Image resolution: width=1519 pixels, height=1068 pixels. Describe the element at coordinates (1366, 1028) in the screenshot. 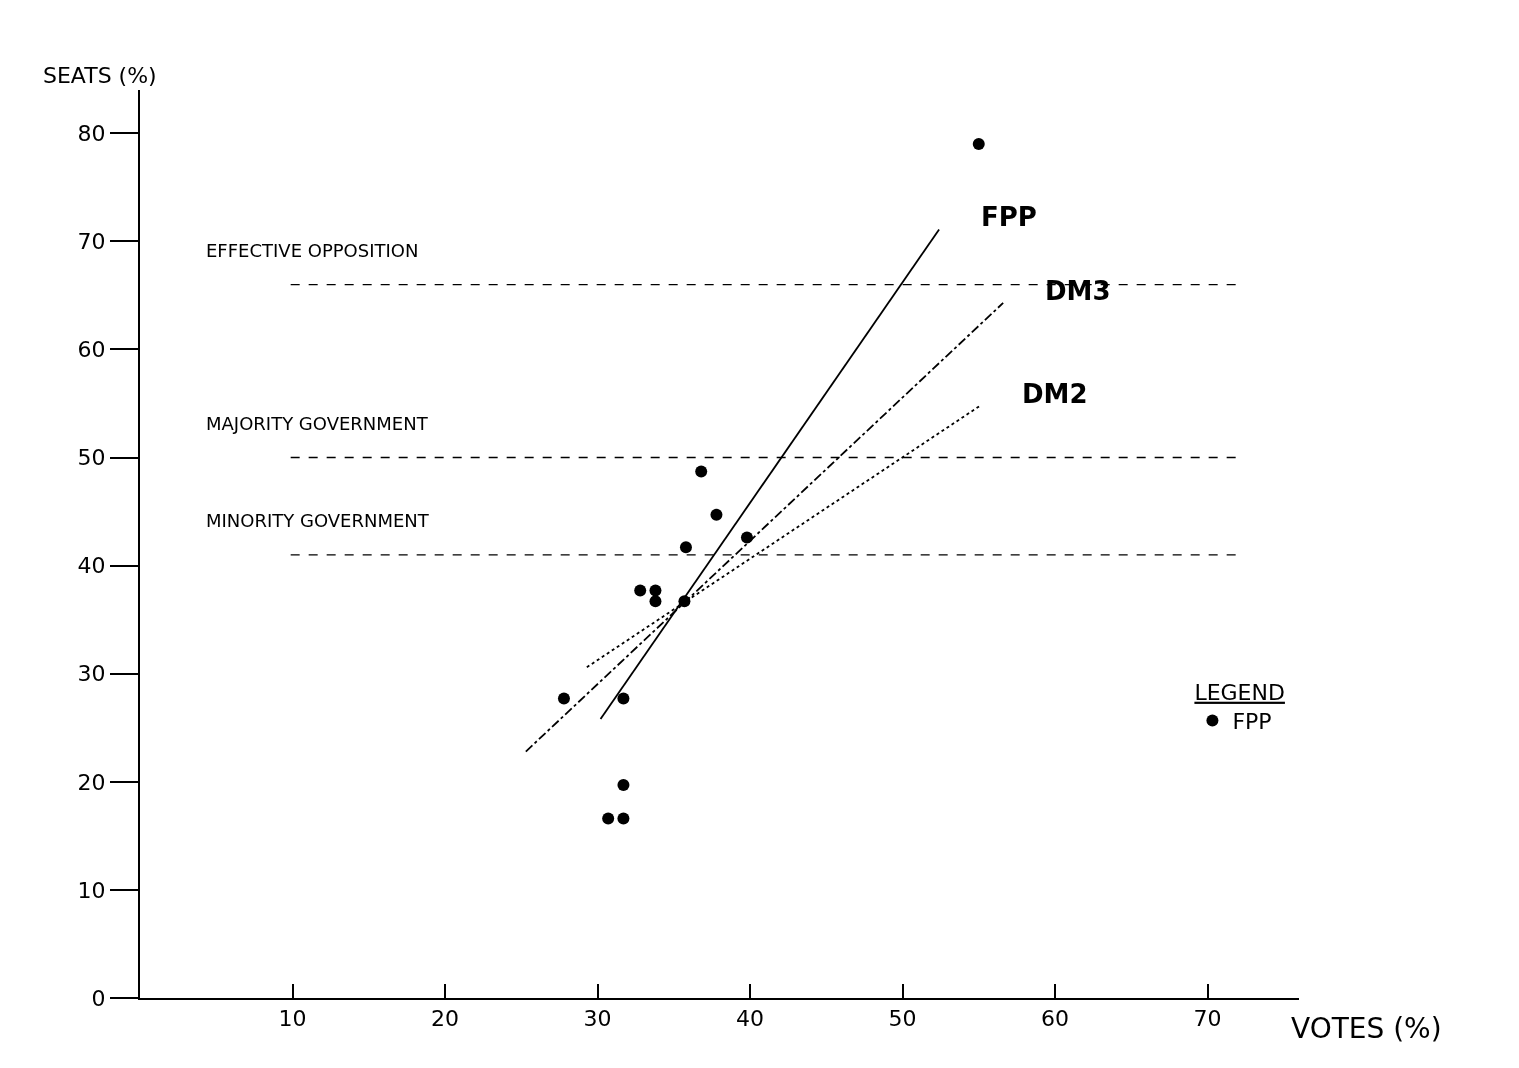

I see `x-axis-title: VOTES (%)` at that location.